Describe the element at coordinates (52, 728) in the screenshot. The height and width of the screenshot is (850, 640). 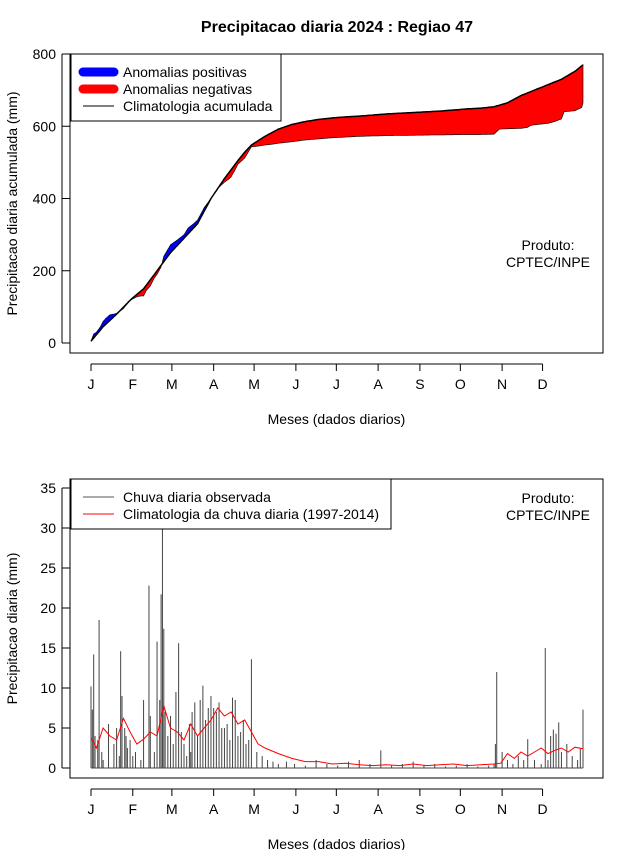
I see `y-tick-label: 5` at that location.